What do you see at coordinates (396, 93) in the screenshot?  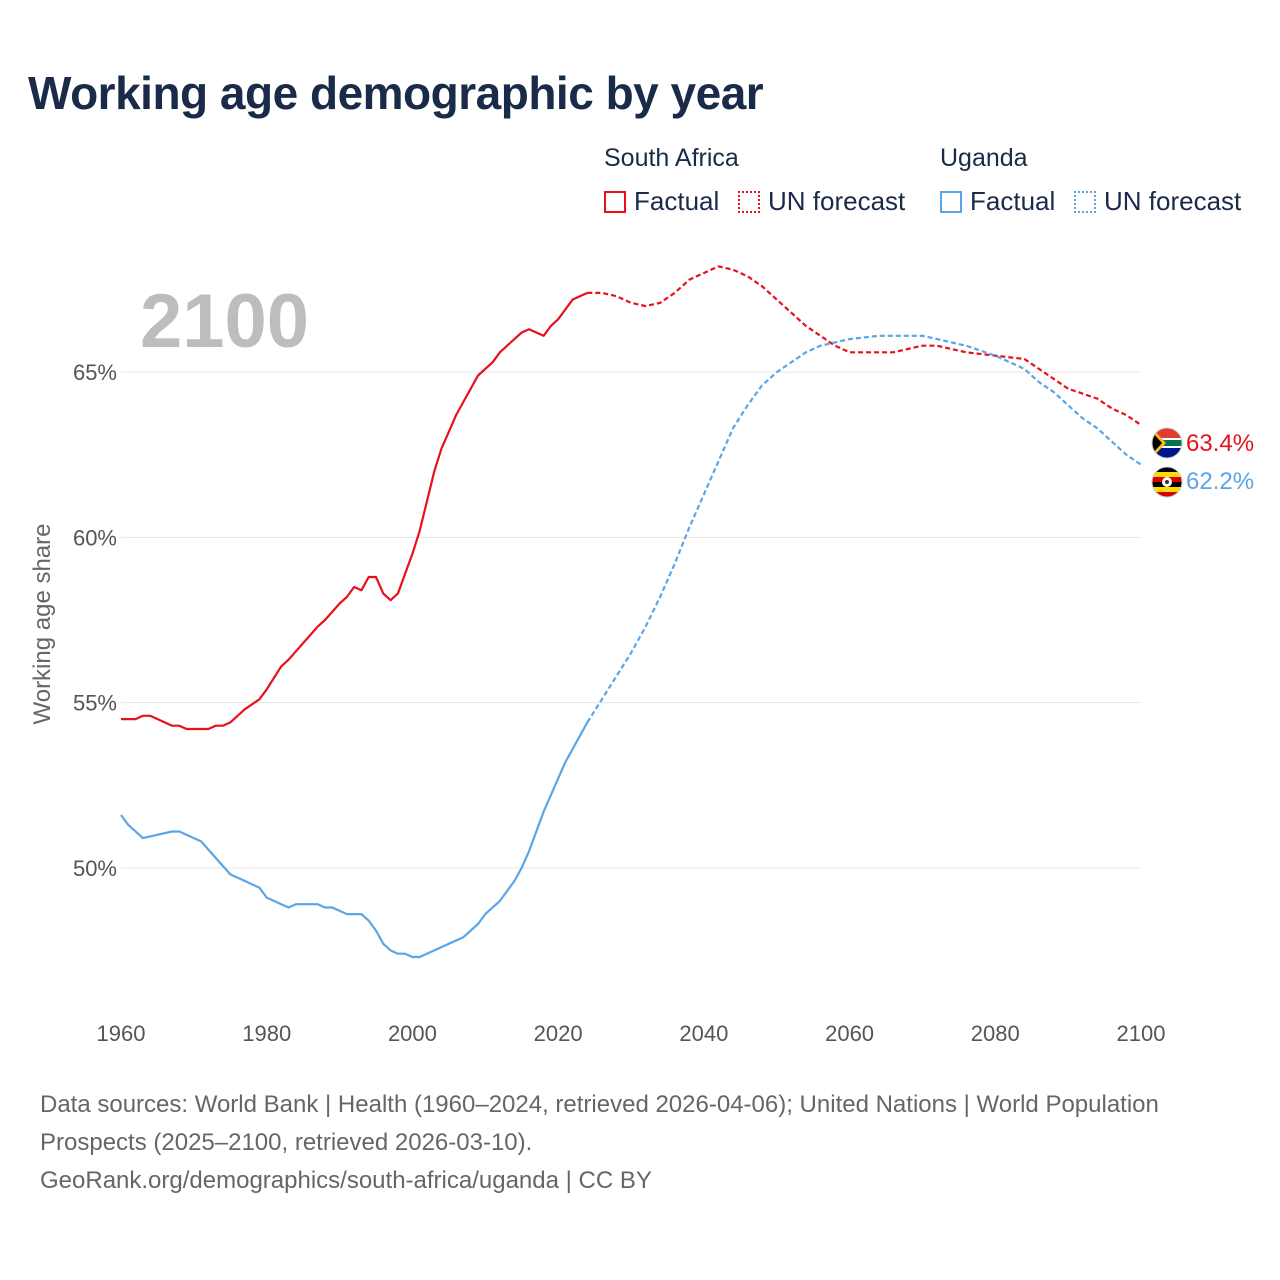 I see `chart-title: Working age demographic by year` at bounding box center [396, 93].